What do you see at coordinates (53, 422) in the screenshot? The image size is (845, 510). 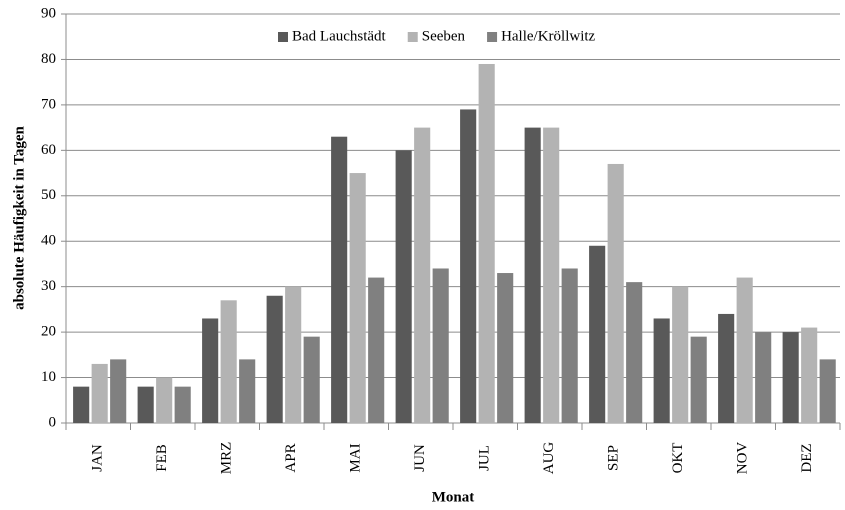 I see `y-tick-label: 0` at bounding box center [53, 422].